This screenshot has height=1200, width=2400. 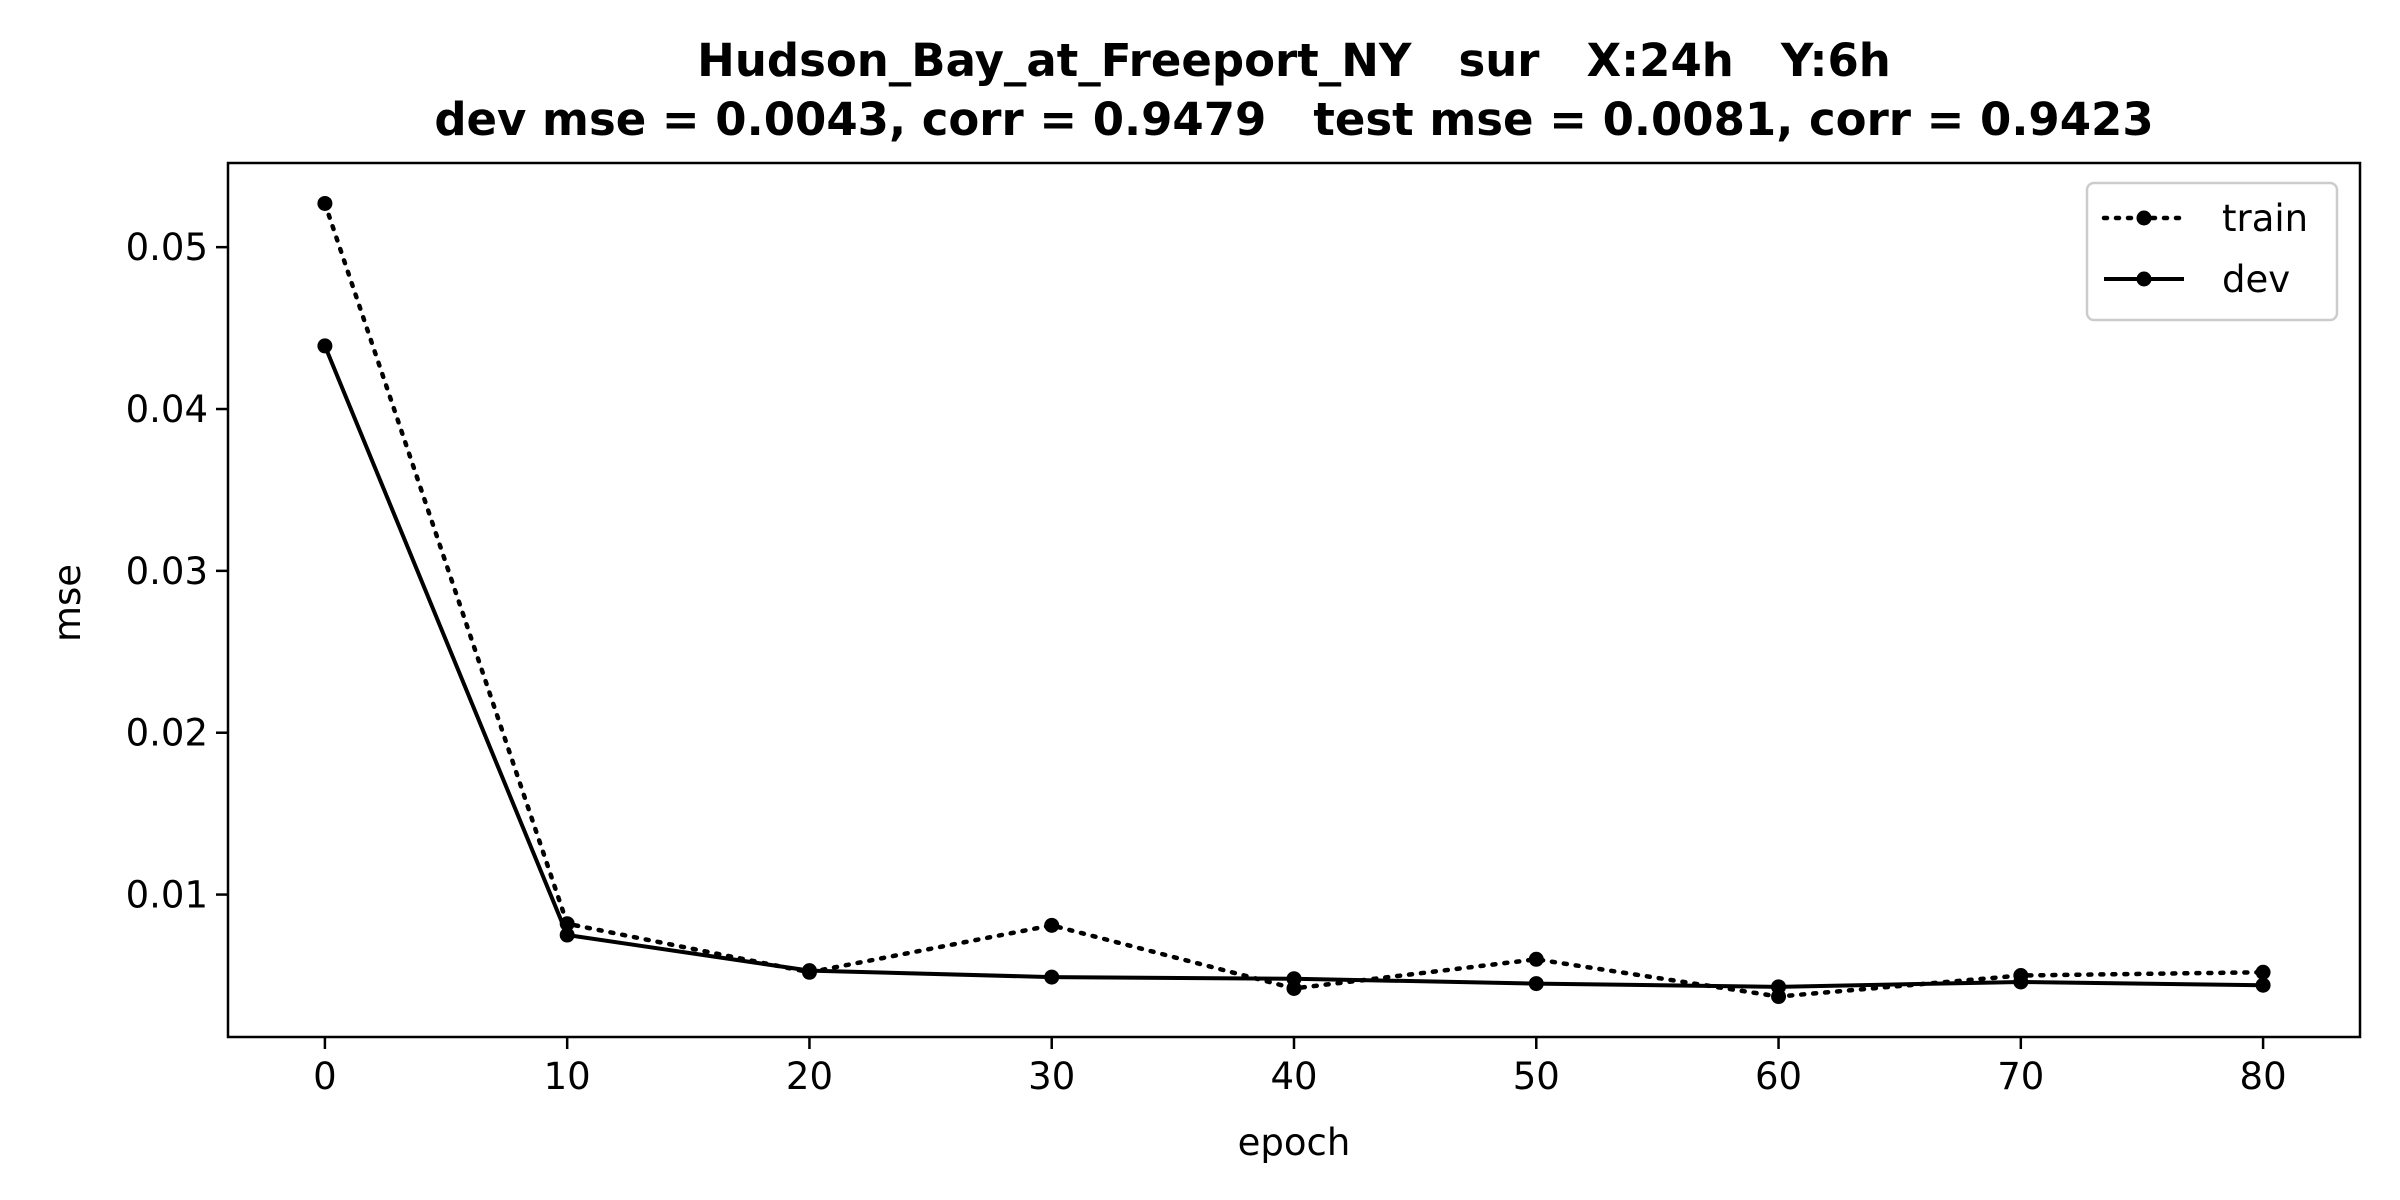 What do you see at coordinates (167, 895) in the screenshot?
I see `y-tick-label: 0.01` at bounding box center [167, 895].